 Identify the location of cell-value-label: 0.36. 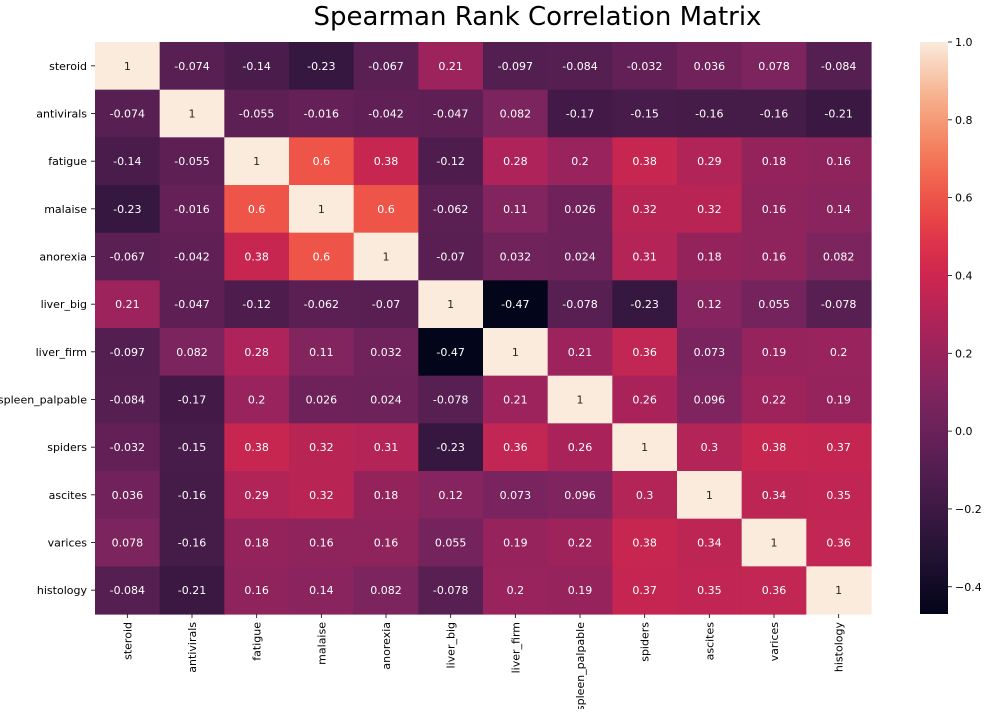
(644, 352).